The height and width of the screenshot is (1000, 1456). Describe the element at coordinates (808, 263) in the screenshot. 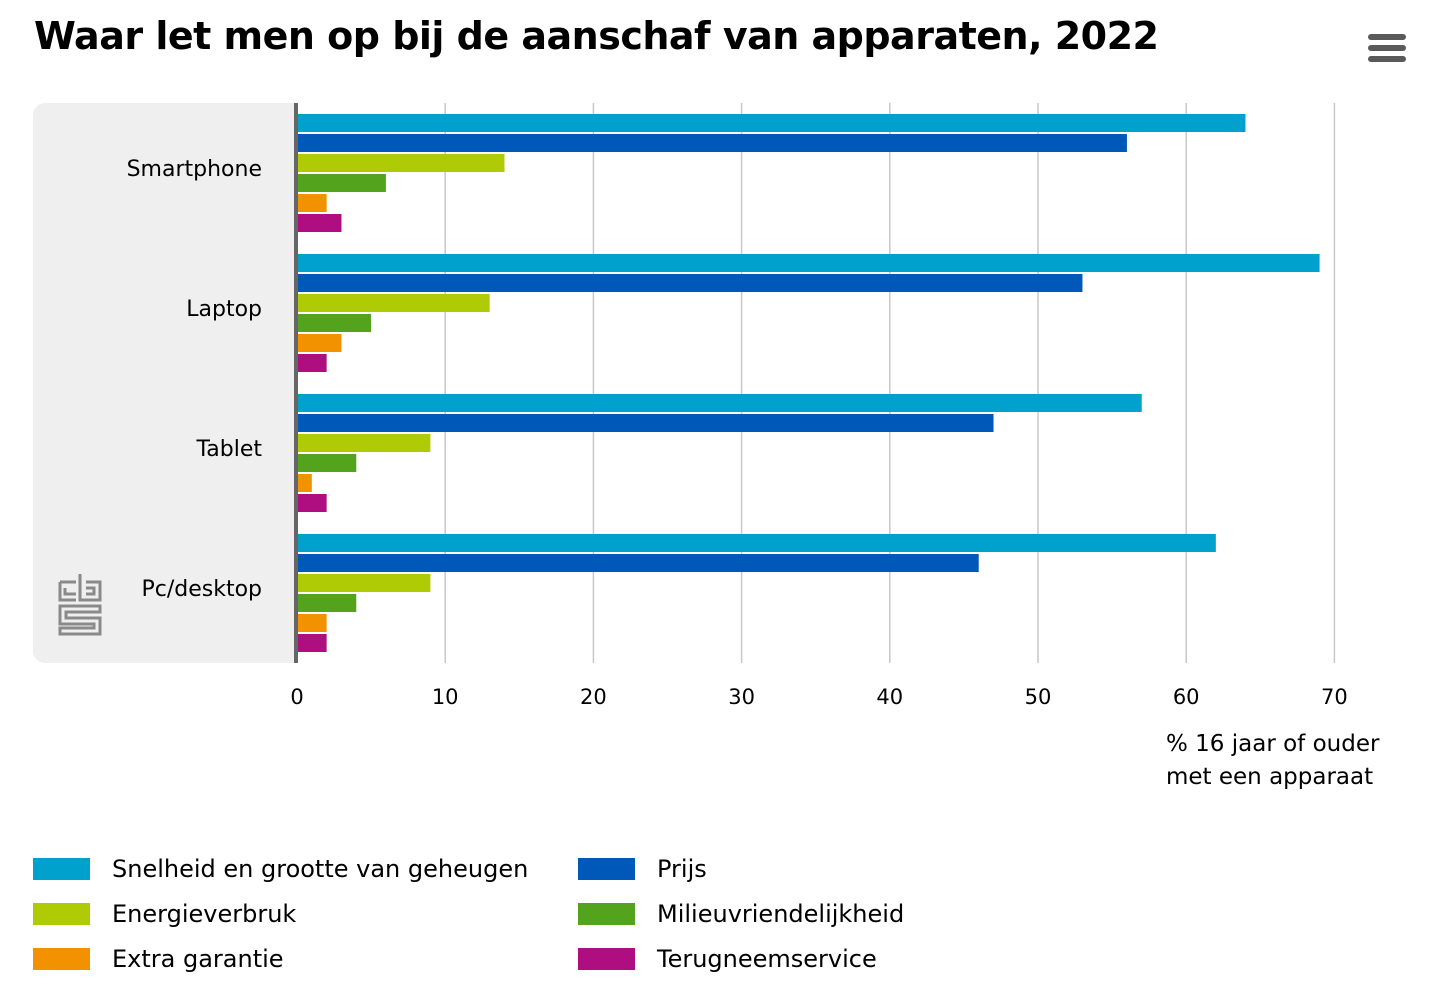

I see `bar-laptop-snelheid-en-grootte-van-geheugen` at that location.